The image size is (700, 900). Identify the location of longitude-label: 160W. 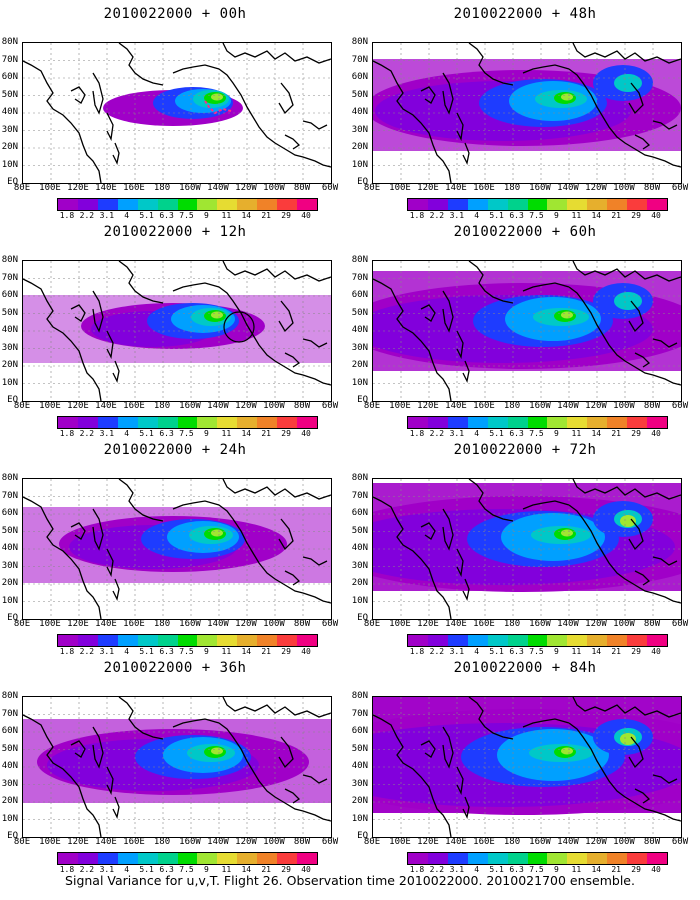
(540, 842).